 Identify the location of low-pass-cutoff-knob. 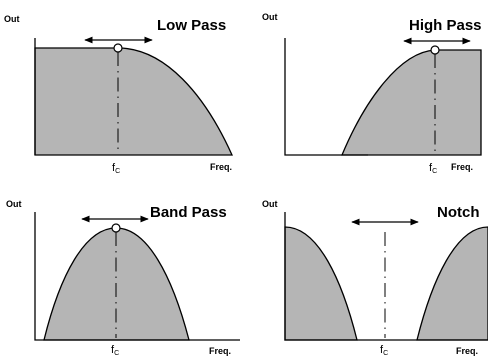
(118, 48).